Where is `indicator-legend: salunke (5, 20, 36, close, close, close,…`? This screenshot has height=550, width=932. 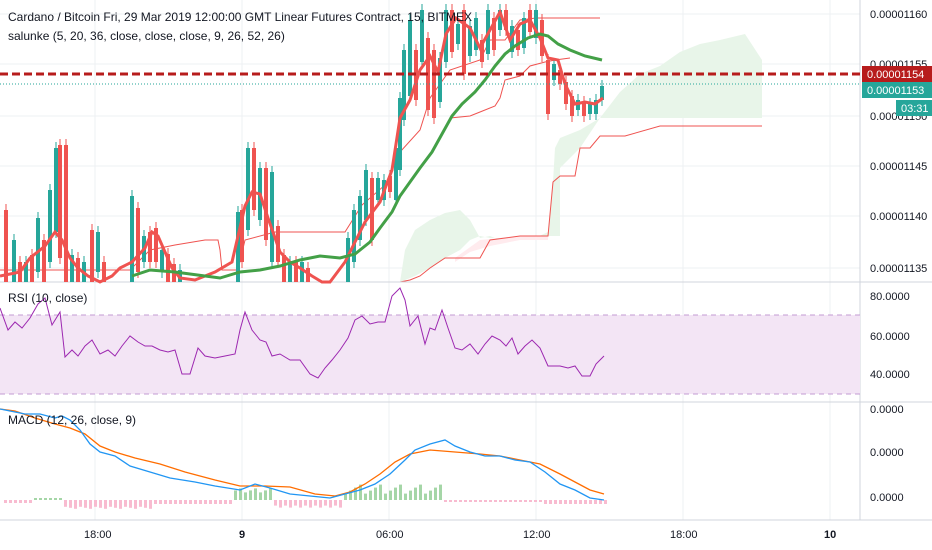 indicator-legend: salunke (5, 20, 36, close, close, close,… is located at coordinates (146, 36).